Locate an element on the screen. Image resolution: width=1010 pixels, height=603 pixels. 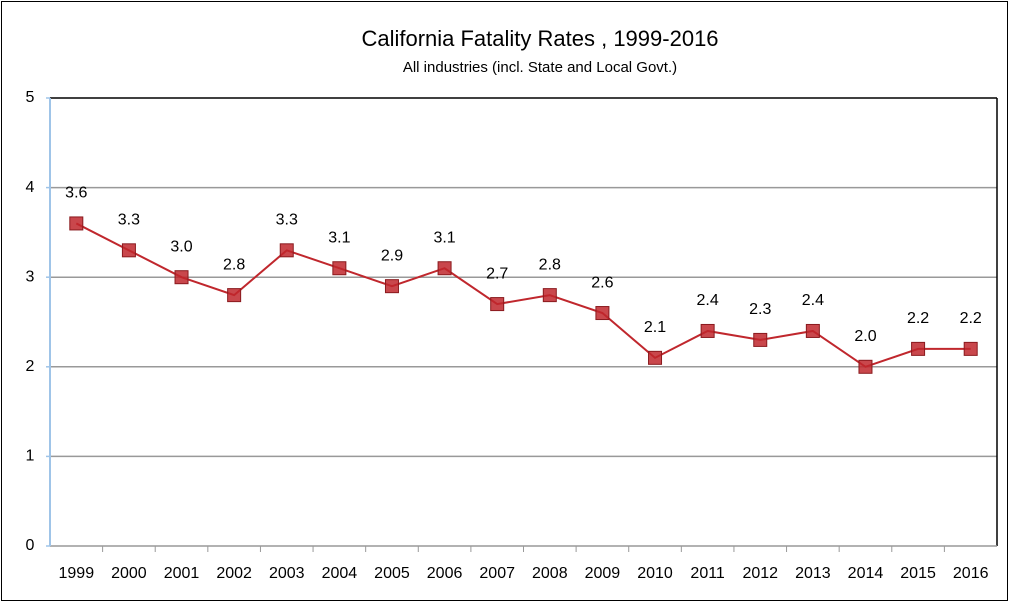
x-tick-label: 2006 is located at coordinates (445, 573).